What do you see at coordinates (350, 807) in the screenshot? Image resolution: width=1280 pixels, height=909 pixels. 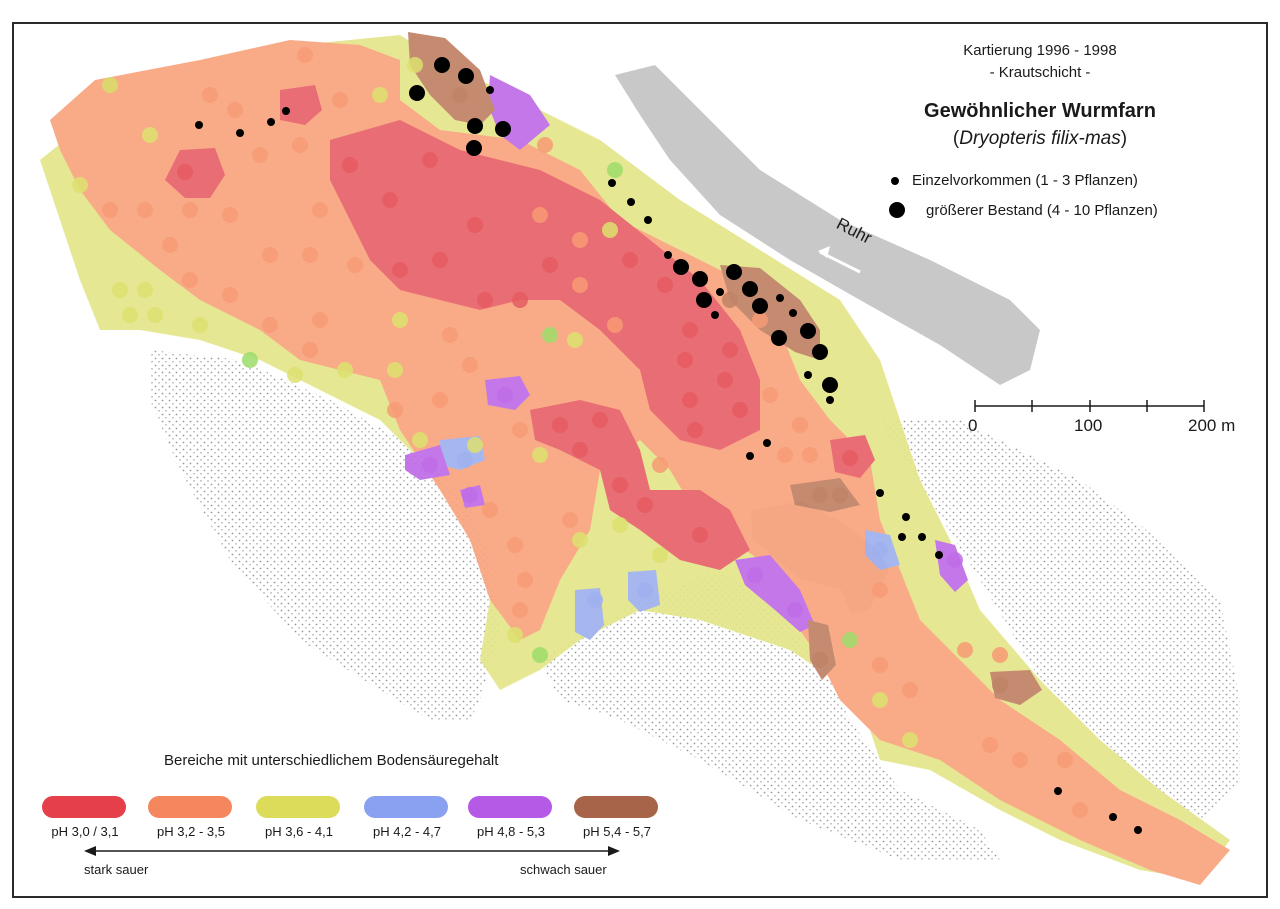 I see `ph-legend-swatches` at bounding box center [350, 807].